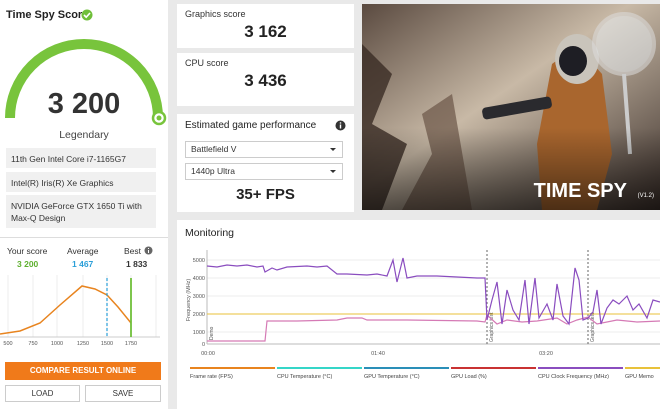 Image resolution: width=660 pixels, height=409 pixels. What do you see at coordinates (203, 345) in the screenshot?
I see `y-tick-label: 0` at bounding box center [203, 345].